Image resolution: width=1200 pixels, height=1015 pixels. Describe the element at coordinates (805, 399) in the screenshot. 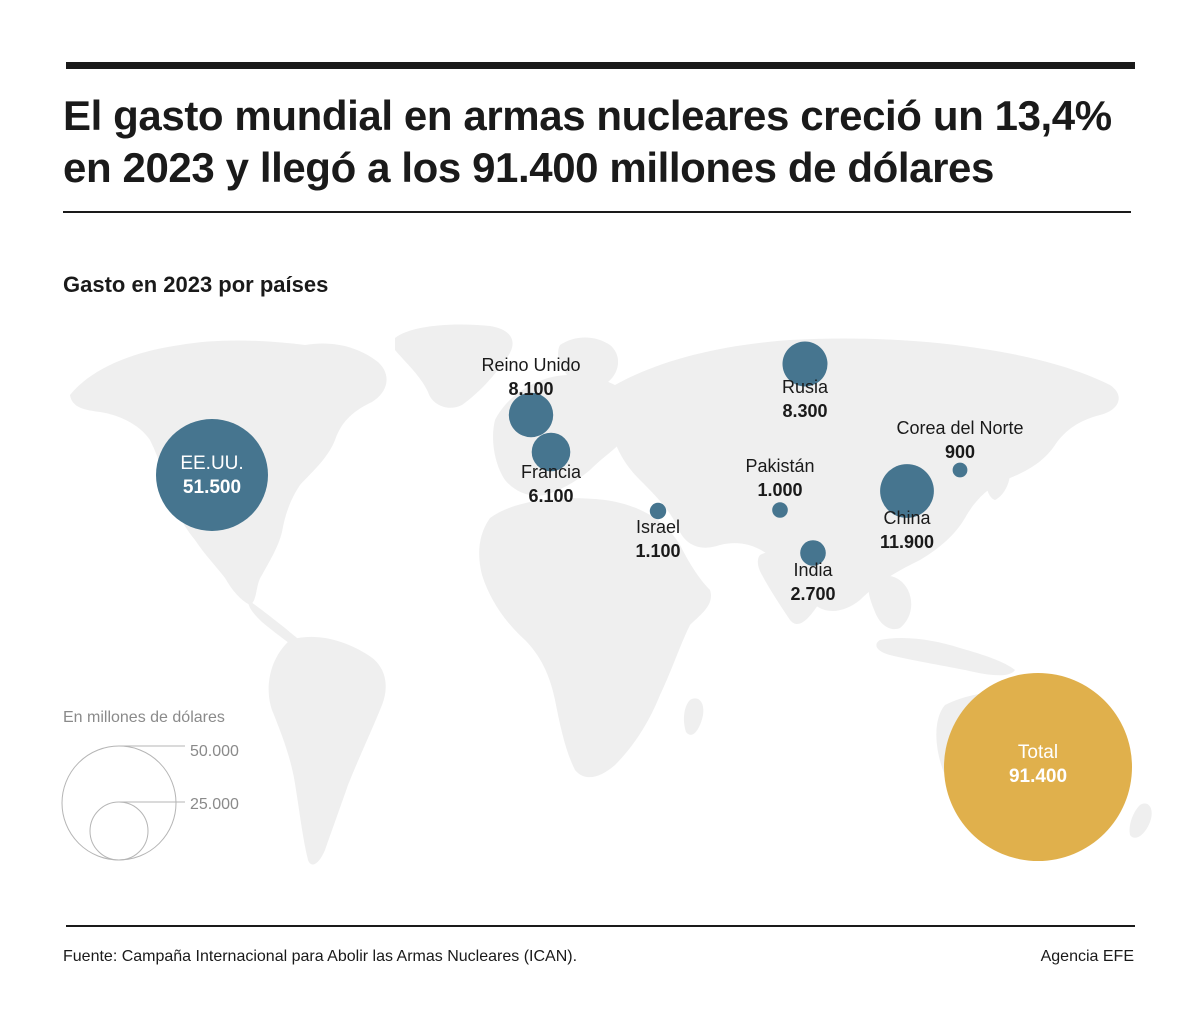

I see `label-rusia: Rusia 8.300` at that location.